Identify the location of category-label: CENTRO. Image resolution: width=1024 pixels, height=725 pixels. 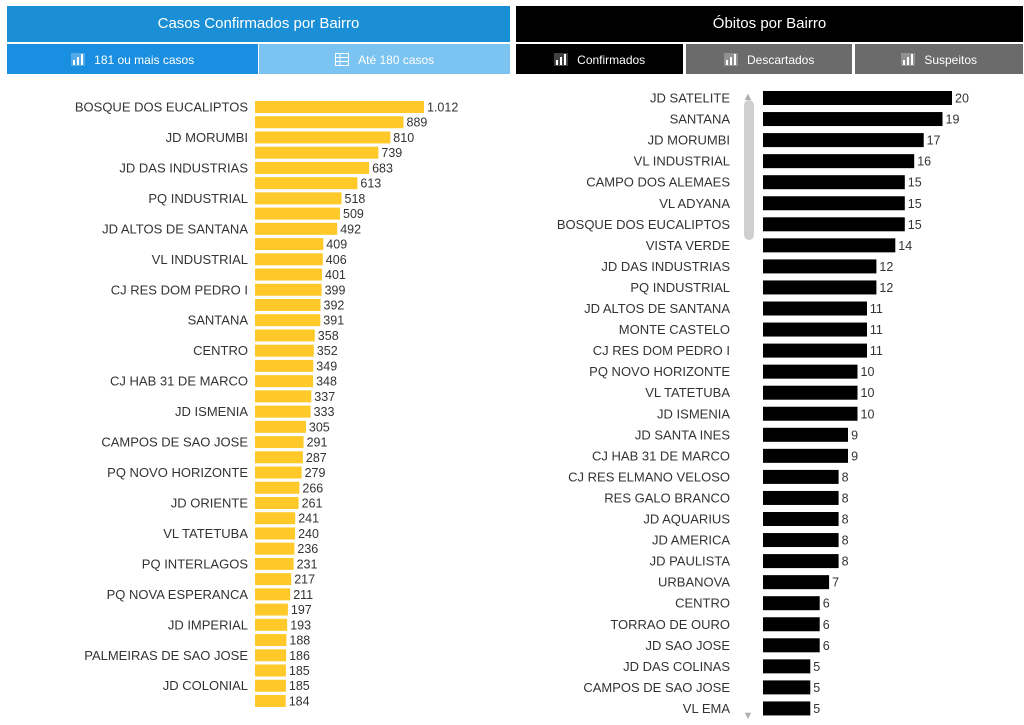
(702, 603).